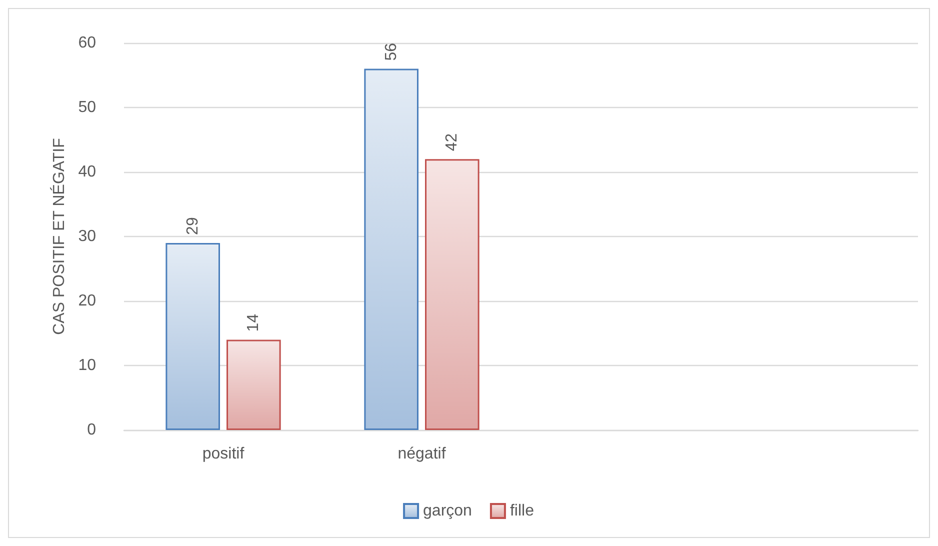 This screenshot has height=546, width=938. Describe the element at coordinates (422, 454) in the screenshot. I see `x-tick-label: négatif` at that location.